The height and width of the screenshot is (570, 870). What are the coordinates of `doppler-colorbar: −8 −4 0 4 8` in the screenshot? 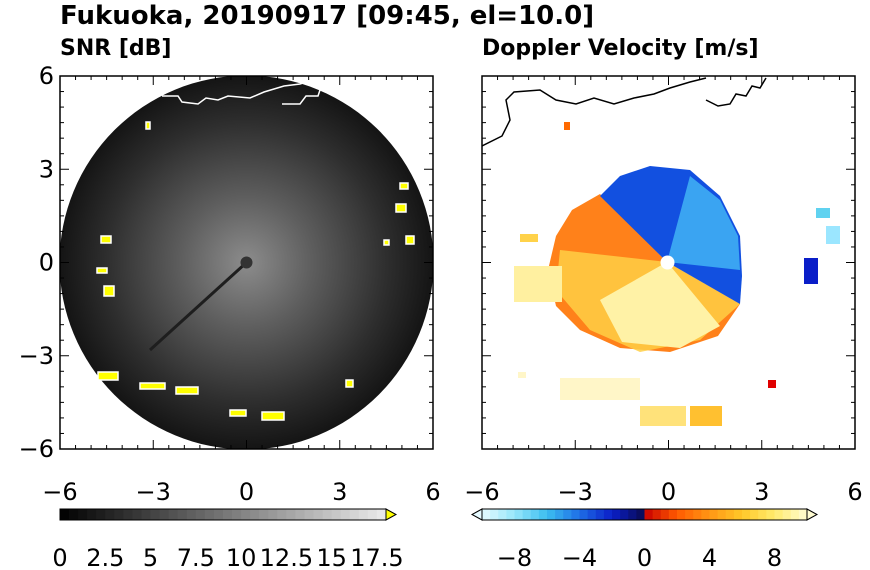 It's located at (644, 539).